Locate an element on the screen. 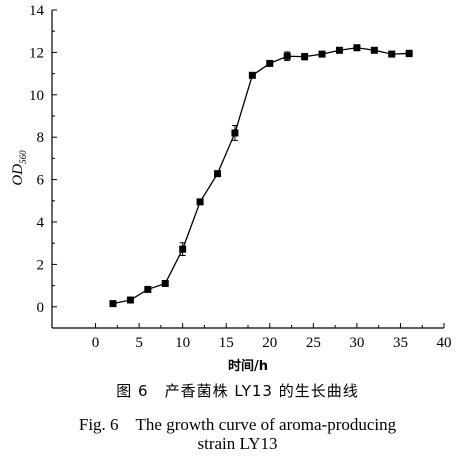 The width and height of the screenshot is (475, 461). y-tick-label: 8 is located at coordinates (41, 138).